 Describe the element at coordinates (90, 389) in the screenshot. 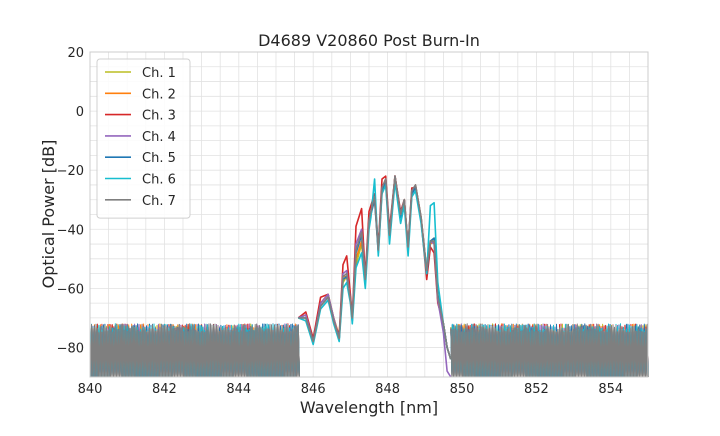

I see `x-tick-label: 840` at that location.